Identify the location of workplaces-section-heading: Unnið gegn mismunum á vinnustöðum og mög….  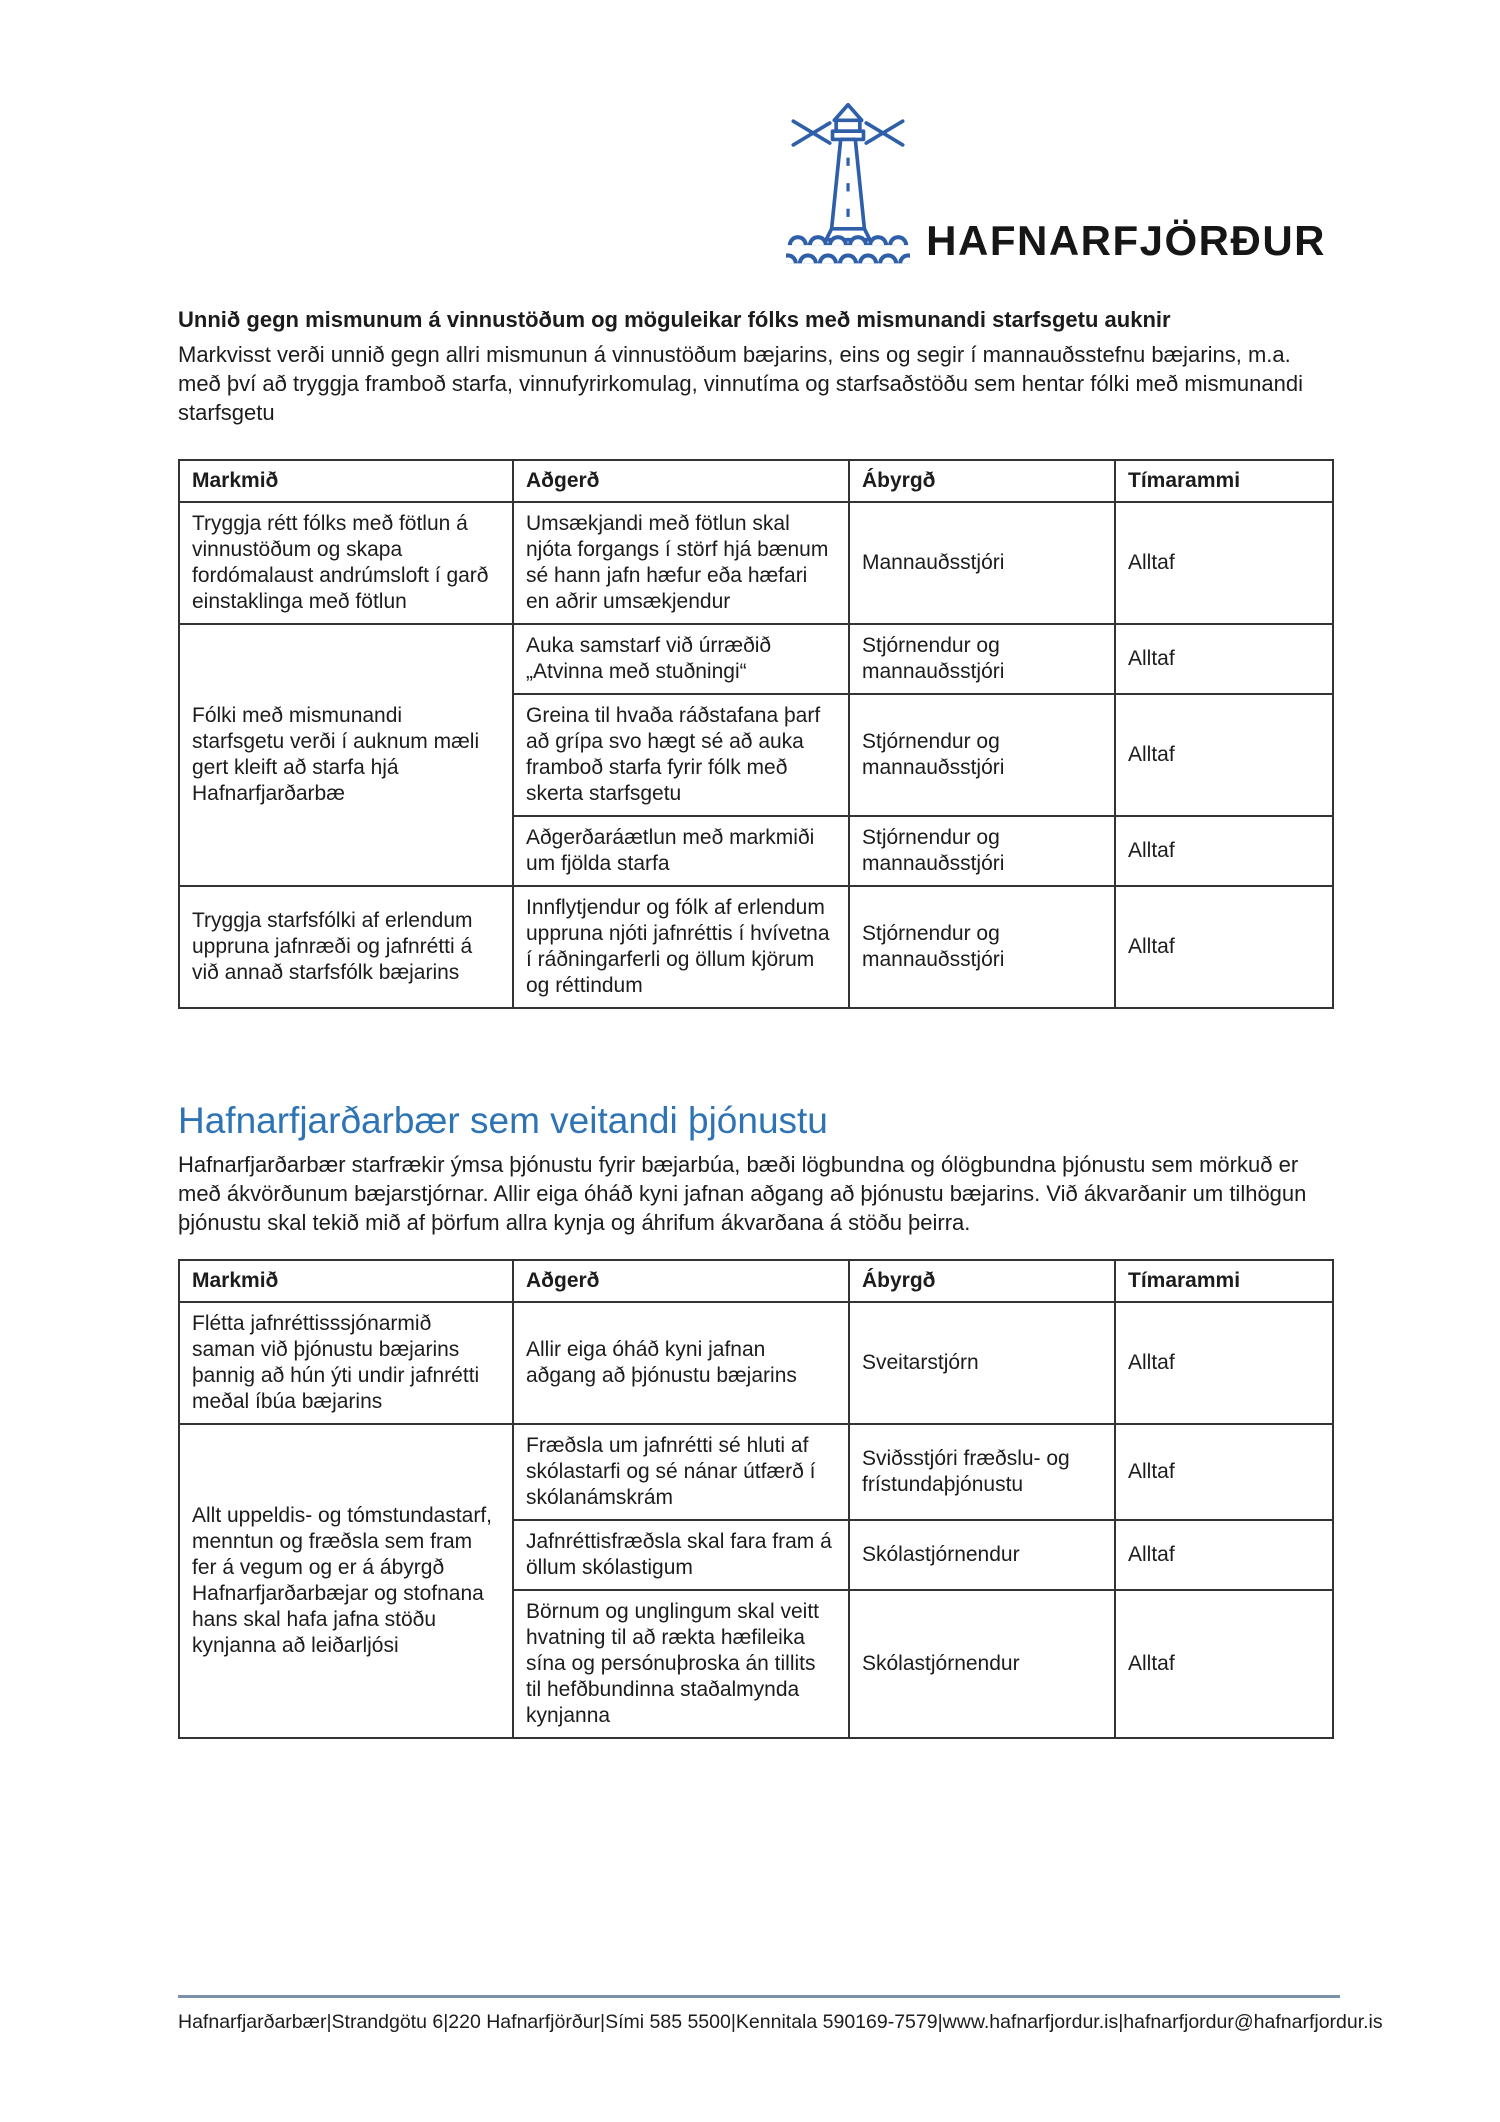
(674, 319).